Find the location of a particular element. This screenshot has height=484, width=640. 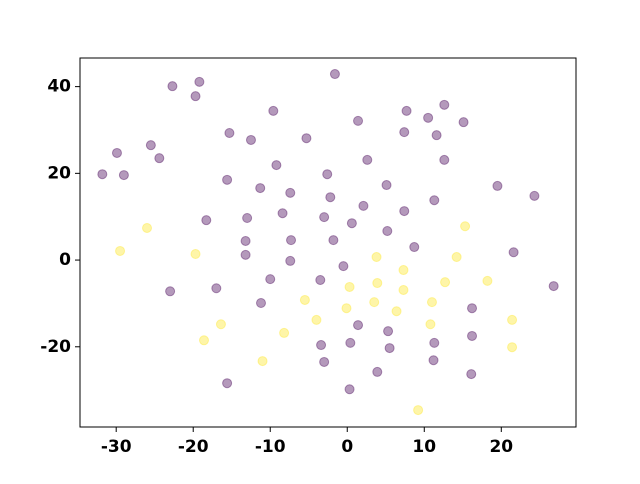

x-tick-label: -30 is located at coordinates (116, 447).